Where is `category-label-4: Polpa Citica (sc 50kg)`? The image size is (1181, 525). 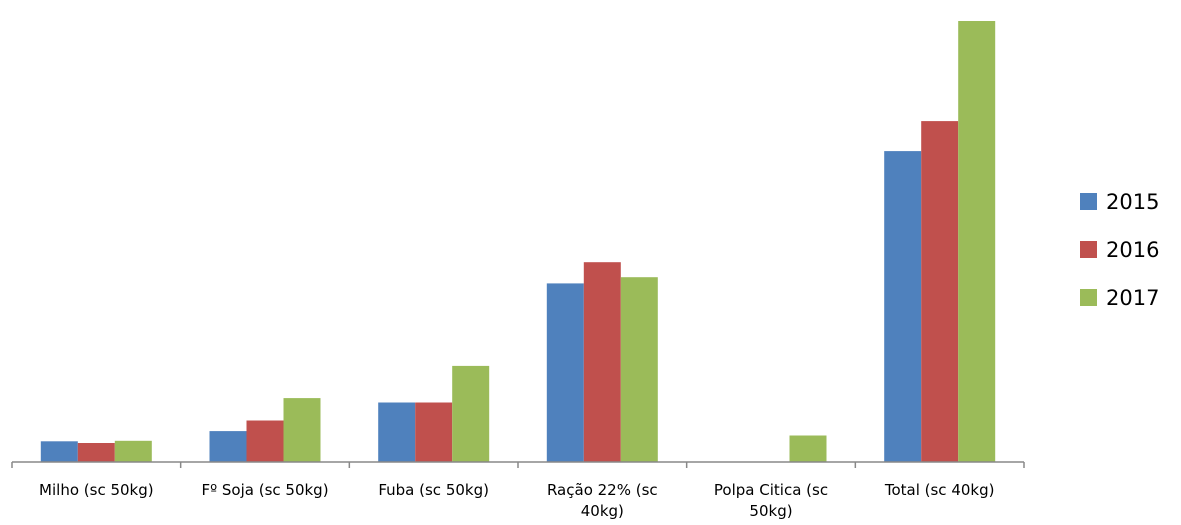
category-label-4: Polpa Citica (sc 50kg) is located at coordinates (771, 500).